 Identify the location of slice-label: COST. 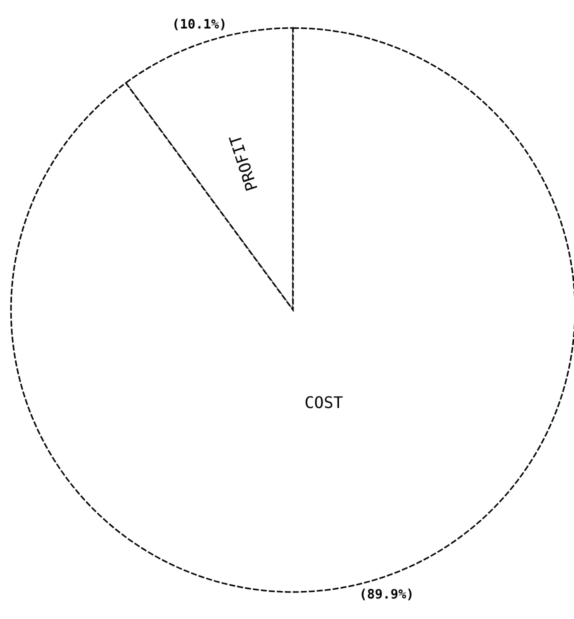
(324, 402).